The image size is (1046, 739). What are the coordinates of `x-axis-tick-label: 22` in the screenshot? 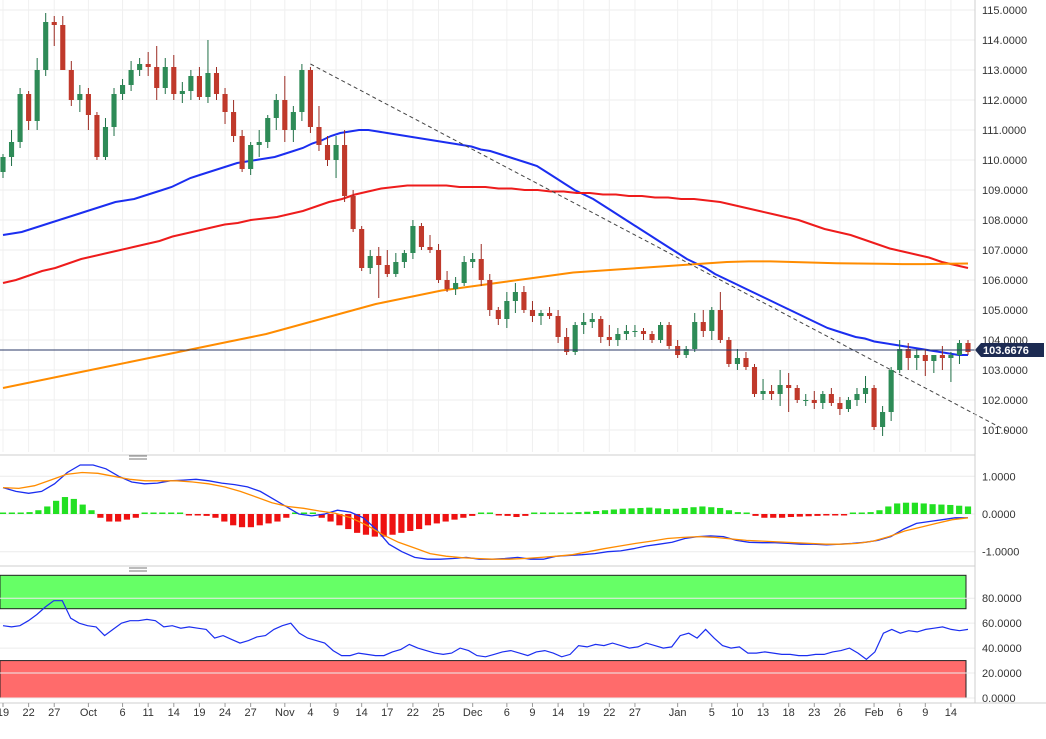 It's located at (28, 713).